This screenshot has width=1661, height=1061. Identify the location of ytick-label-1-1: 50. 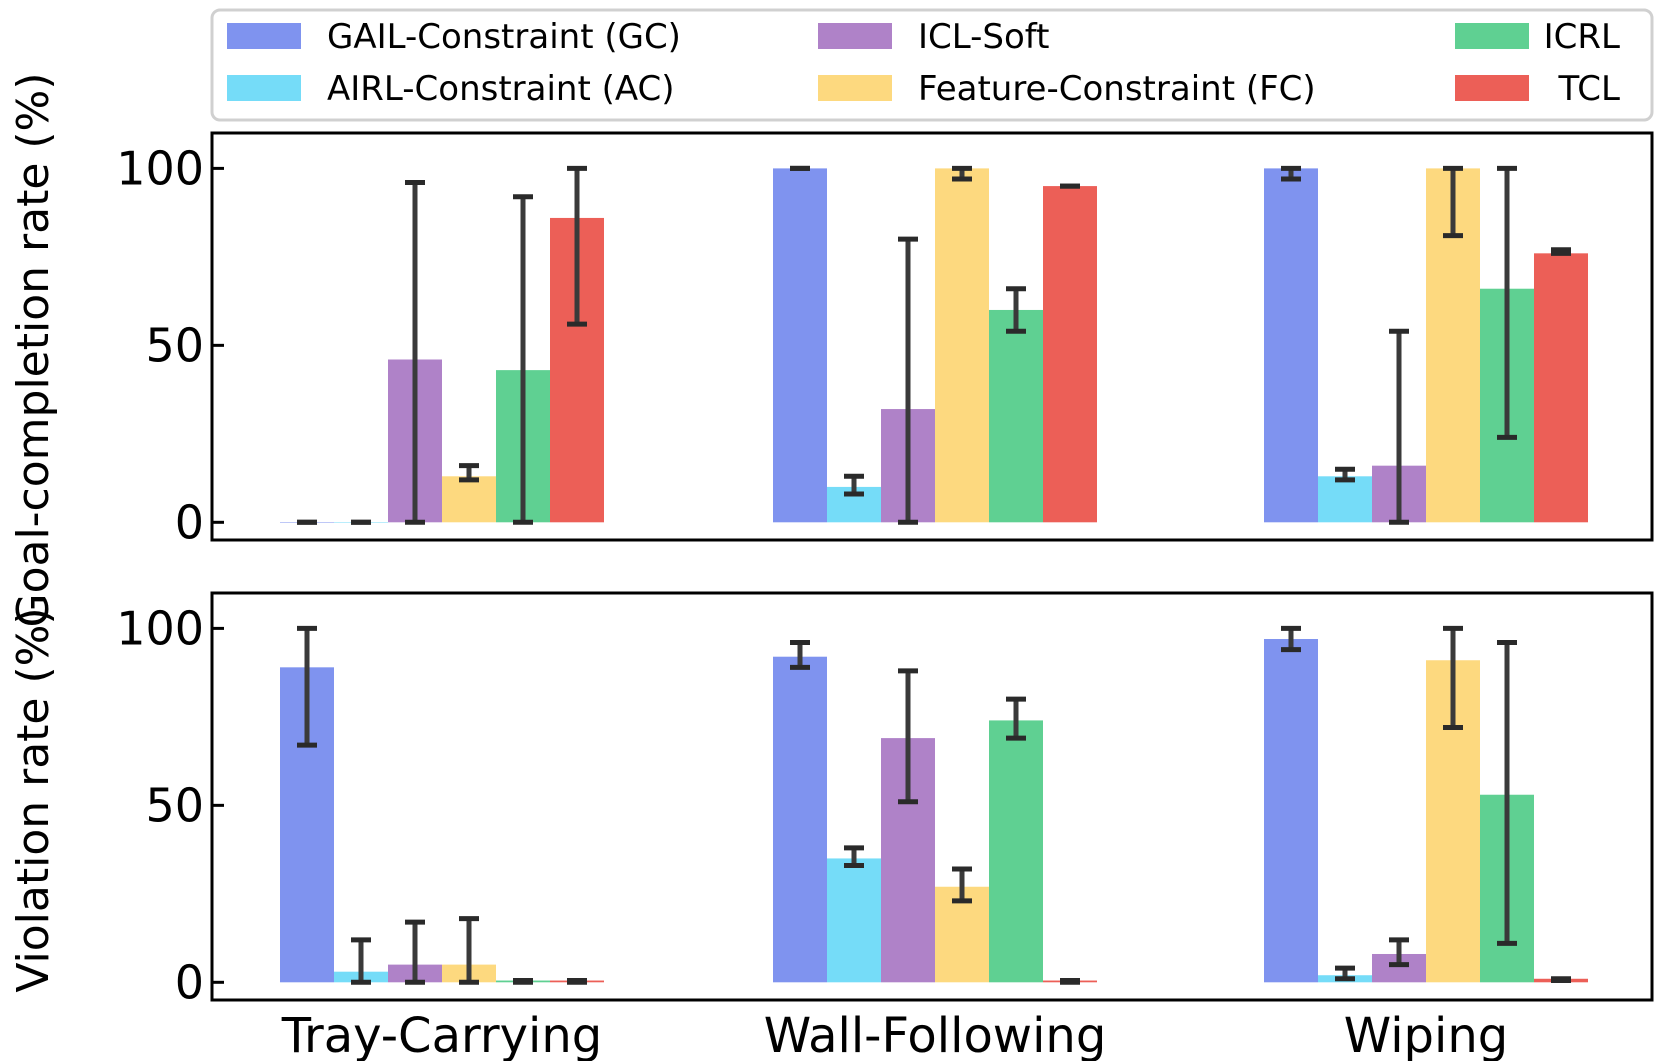
(174, 805).